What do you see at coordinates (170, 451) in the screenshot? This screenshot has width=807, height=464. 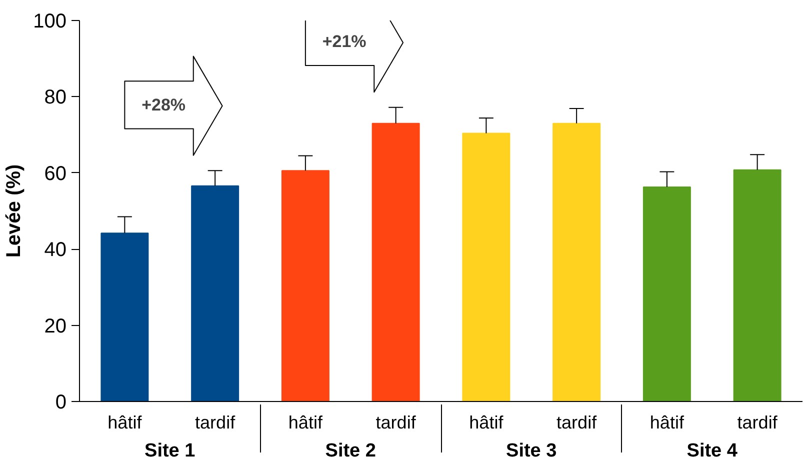 I see `text: Site 1` at bounding box center [170, 451].